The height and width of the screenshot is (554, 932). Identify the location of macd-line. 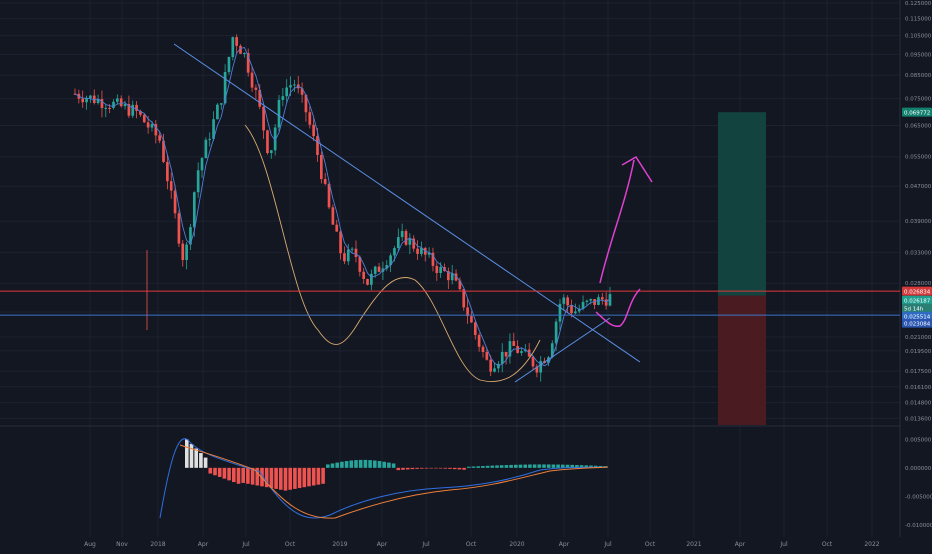
(384, 478).